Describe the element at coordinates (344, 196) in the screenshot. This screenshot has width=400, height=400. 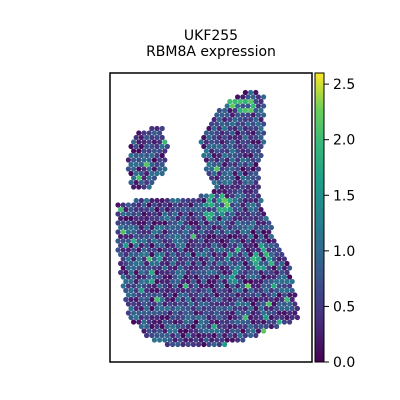
I see `colorbar-tick-label: 1.5` at that location.